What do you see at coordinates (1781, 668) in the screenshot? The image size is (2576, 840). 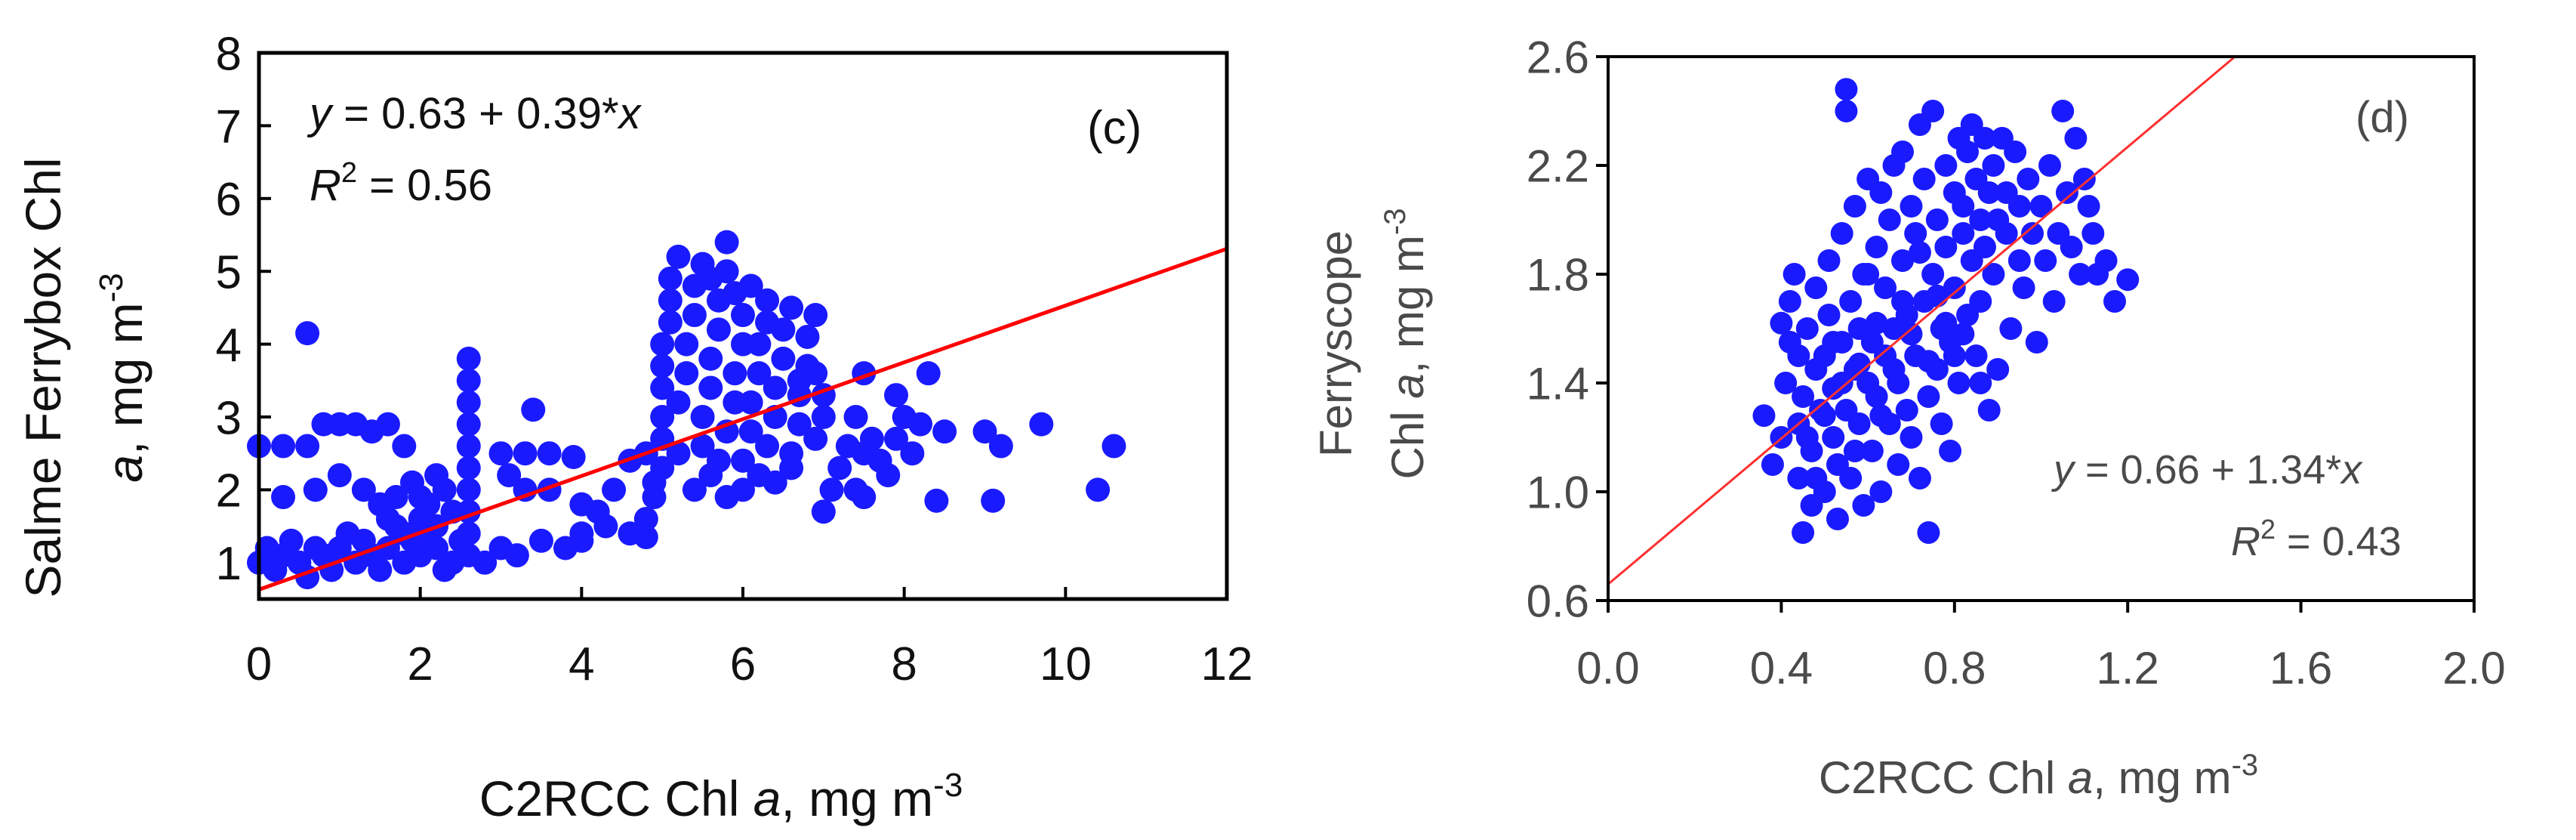 I see `x-tick-label: 0.4` at bounding box center [1781, 668].